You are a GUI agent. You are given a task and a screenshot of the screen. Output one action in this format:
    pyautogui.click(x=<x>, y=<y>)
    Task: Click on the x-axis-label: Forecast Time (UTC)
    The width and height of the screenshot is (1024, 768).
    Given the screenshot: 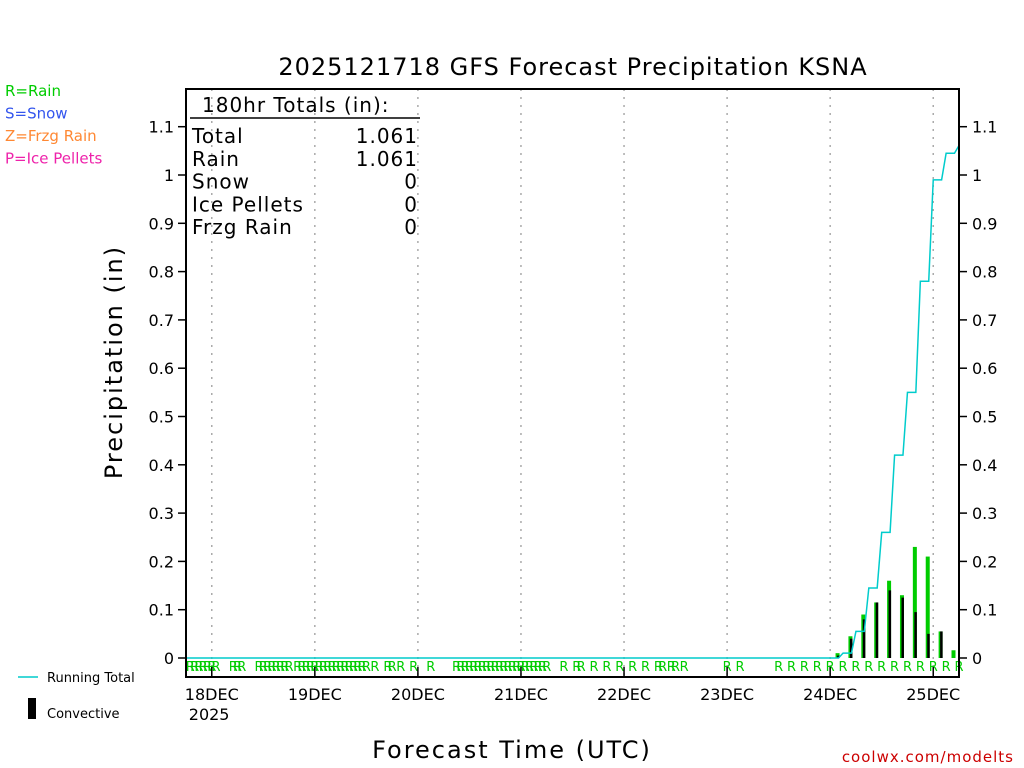 What is the action you would take?
    pyautogui.click(x=512, y=750)
    